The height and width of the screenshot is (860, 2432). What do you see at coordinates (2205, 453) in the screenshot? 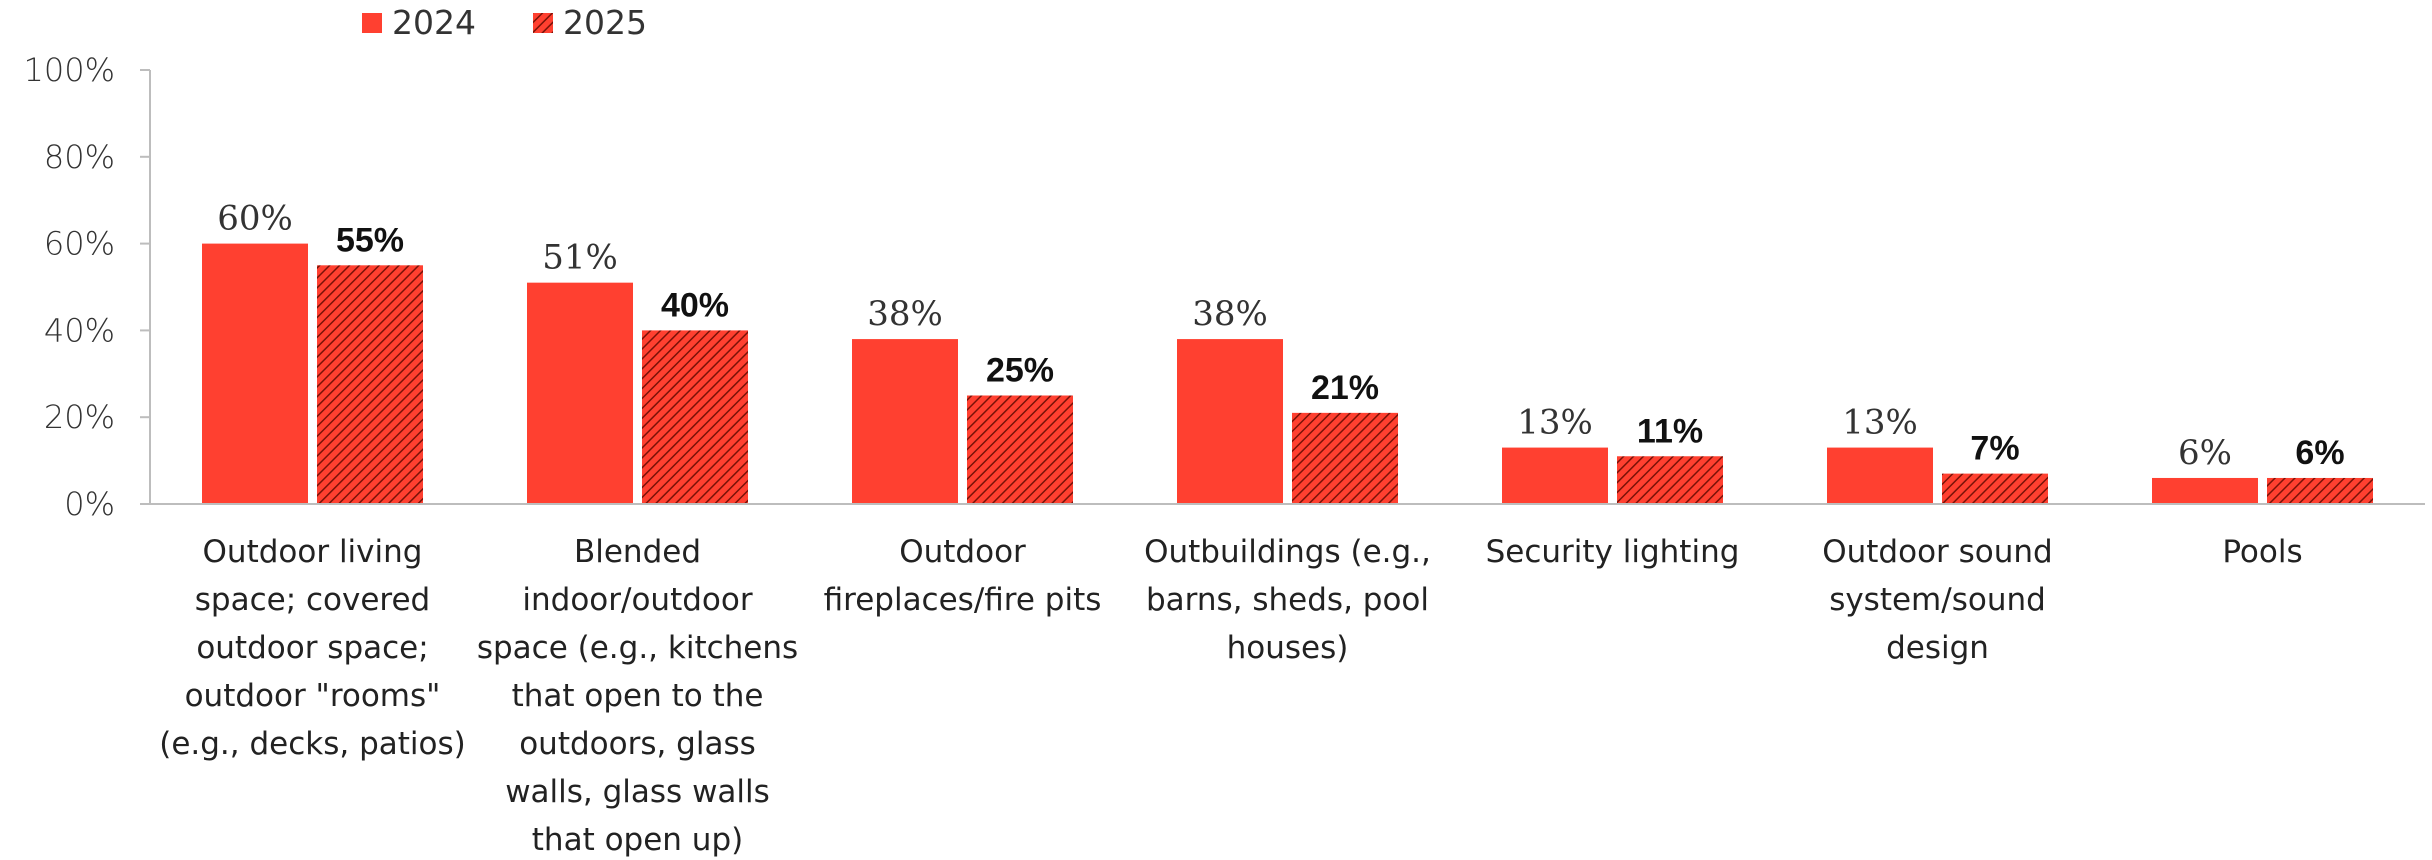
I see `data-label-2024: 6%` at bounding box center [2205, 453].